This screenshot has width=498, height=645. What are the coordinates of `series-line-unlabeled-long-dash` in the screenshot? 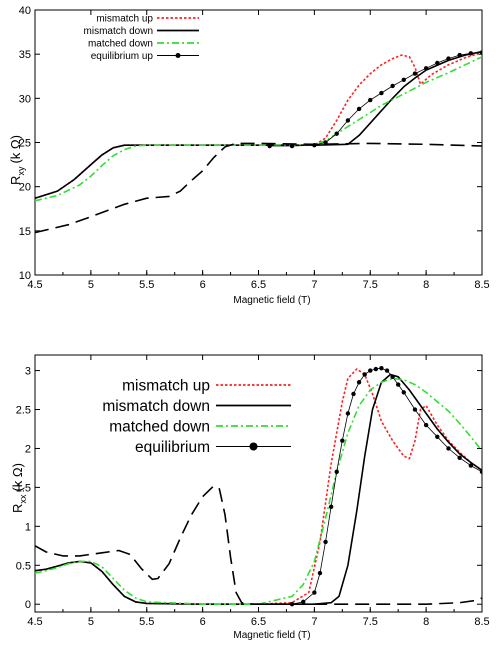 It's located at (258, 188).